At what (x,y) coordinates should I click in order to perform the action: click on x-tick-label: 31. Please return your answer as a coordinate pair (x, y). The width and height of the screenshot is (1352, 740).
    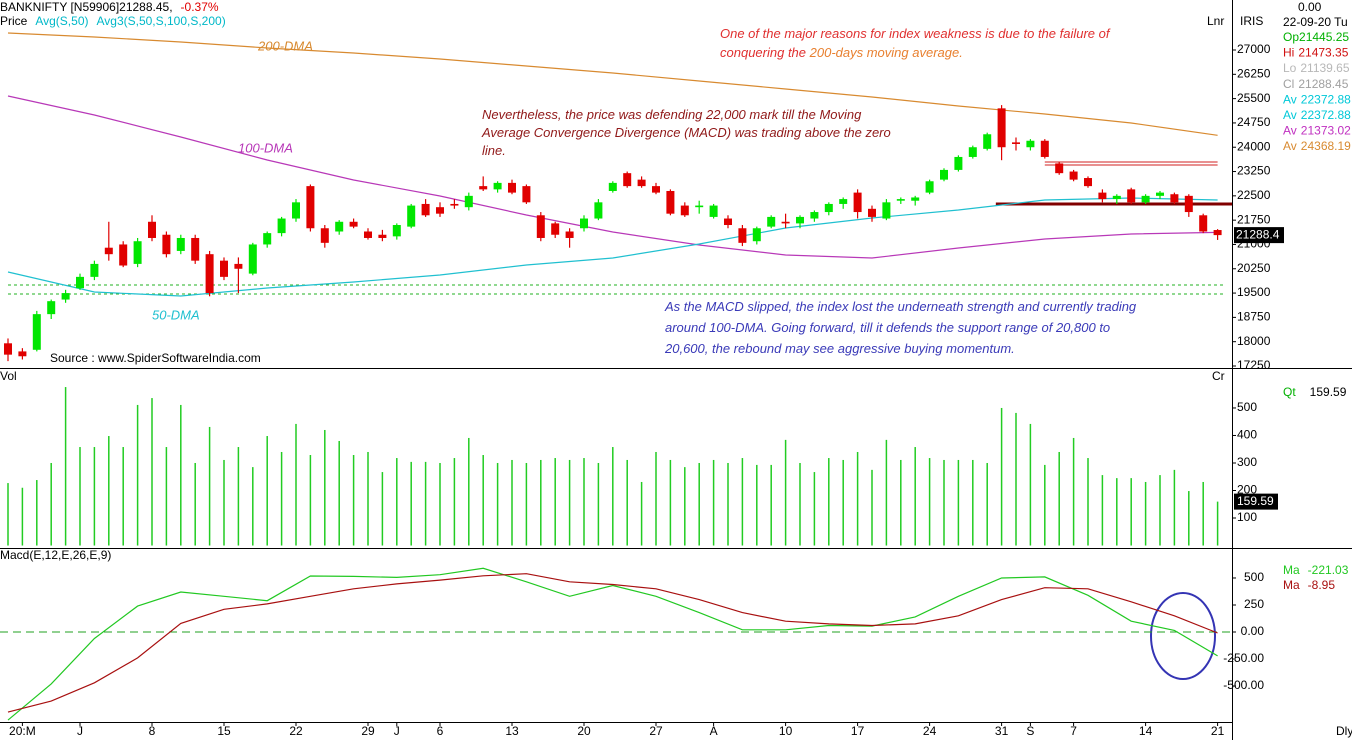
    Looking at the image, I should click on (1002, 731).